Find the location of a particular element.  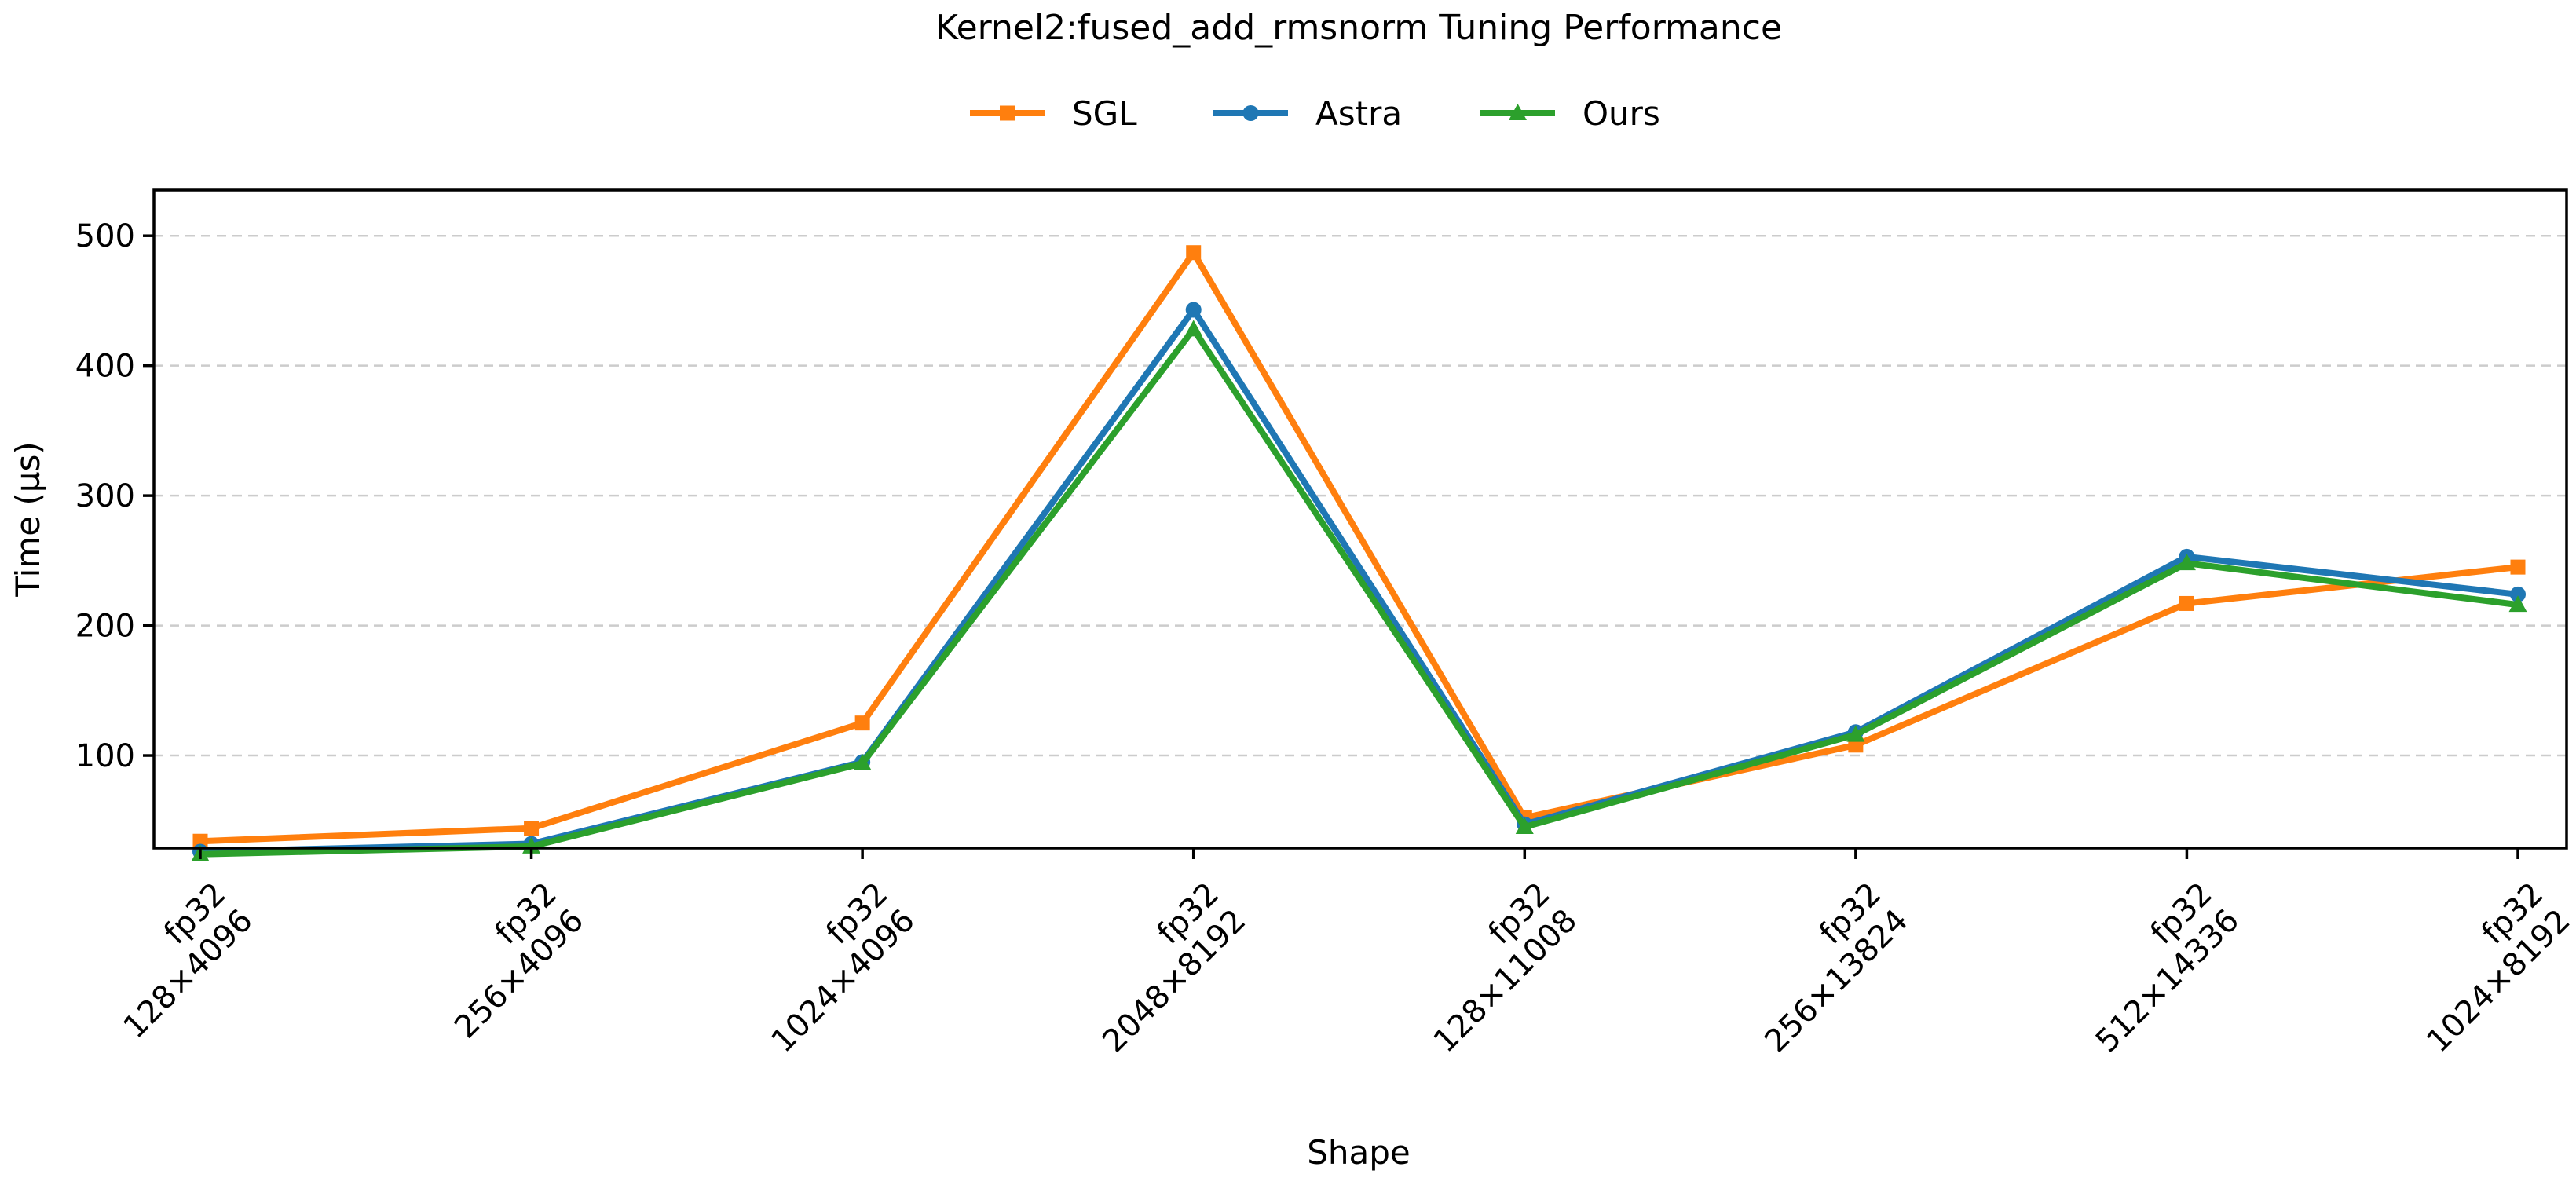

x-tick-label: fp32256×4096 is located at coordinates (506, 960).